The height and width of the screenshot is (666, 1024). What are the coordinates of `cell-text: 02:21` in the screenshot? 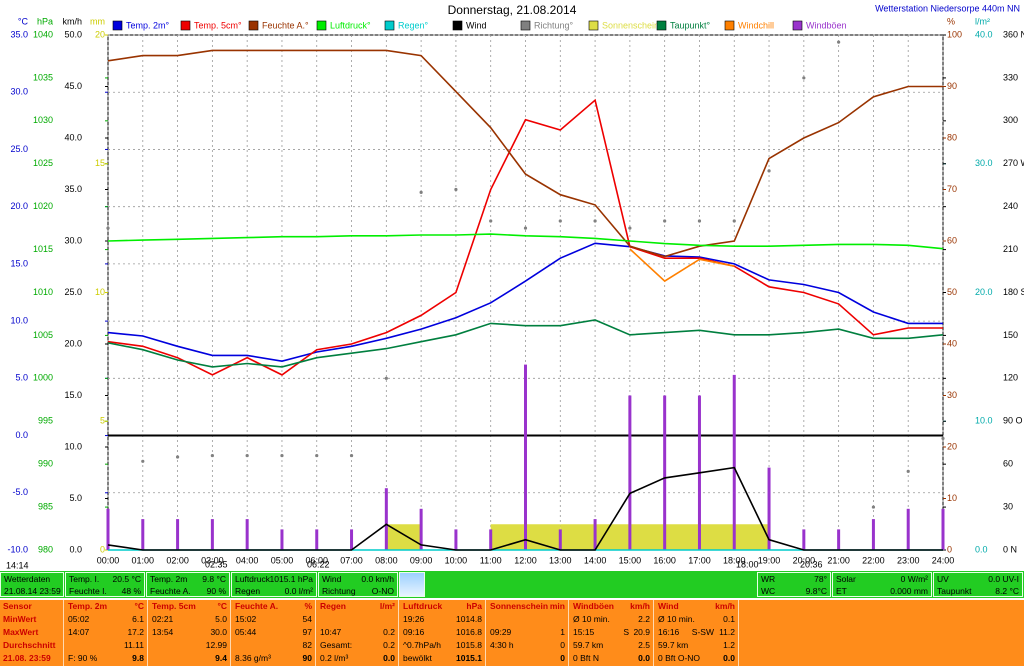 It's located at (163, 619).